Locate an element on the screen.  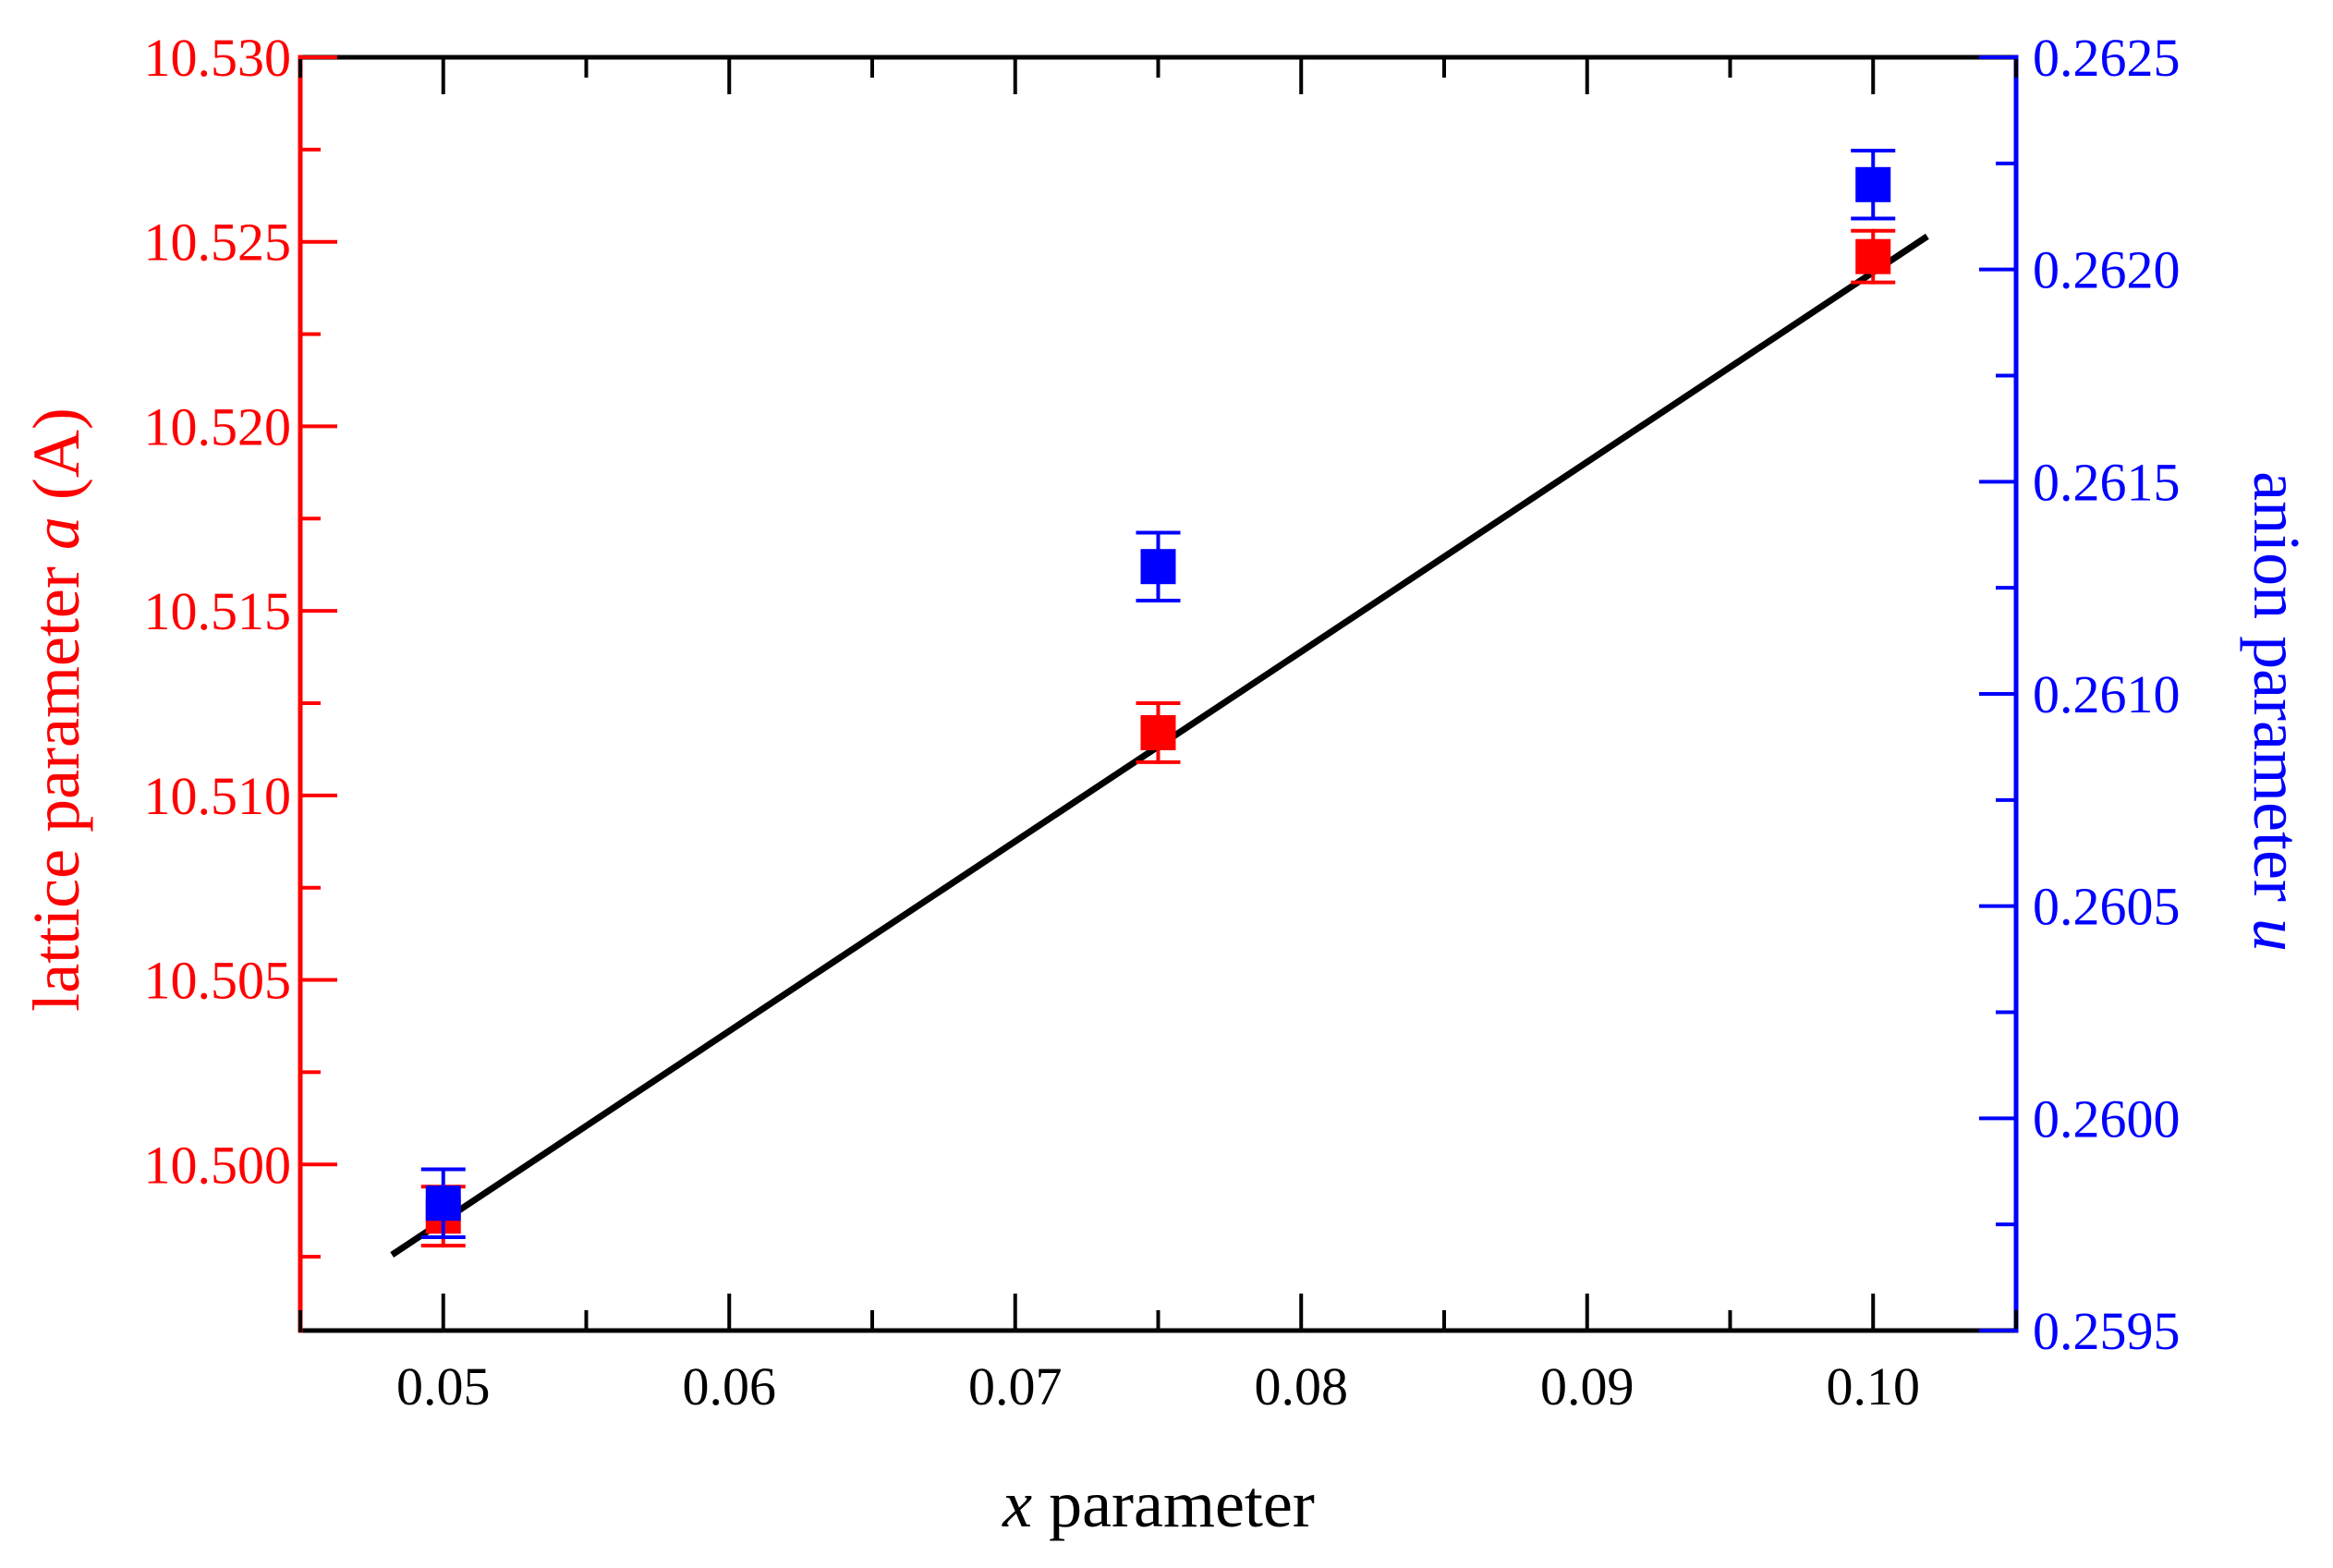
x-tick-label: 0.09 is located at coordinates (1587, 1386).